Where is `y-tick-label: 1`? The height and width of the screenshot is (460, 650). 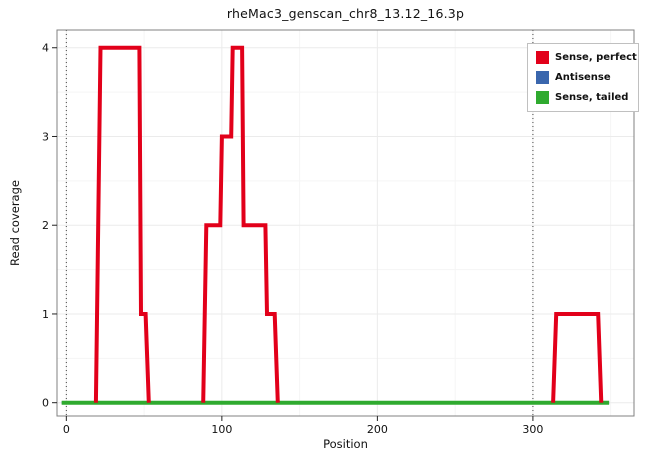
y-tick-label: 1 is located at coordinates (45, 314).